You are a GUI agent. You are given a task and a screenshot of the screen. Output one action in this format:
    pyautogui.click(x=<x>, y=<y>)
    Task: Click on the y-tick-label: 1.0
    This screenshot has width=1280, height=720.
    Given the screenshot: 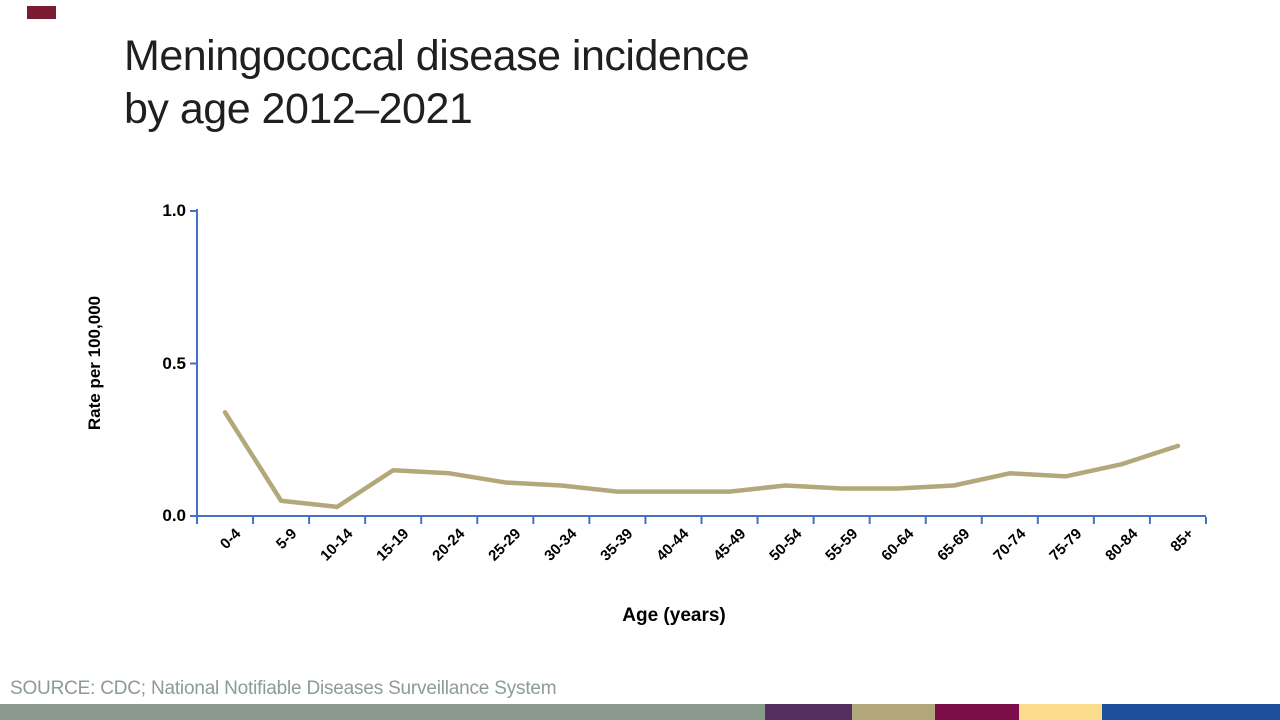 What is the action you would take?
    pyautogui.click(x=174, y=210)
    